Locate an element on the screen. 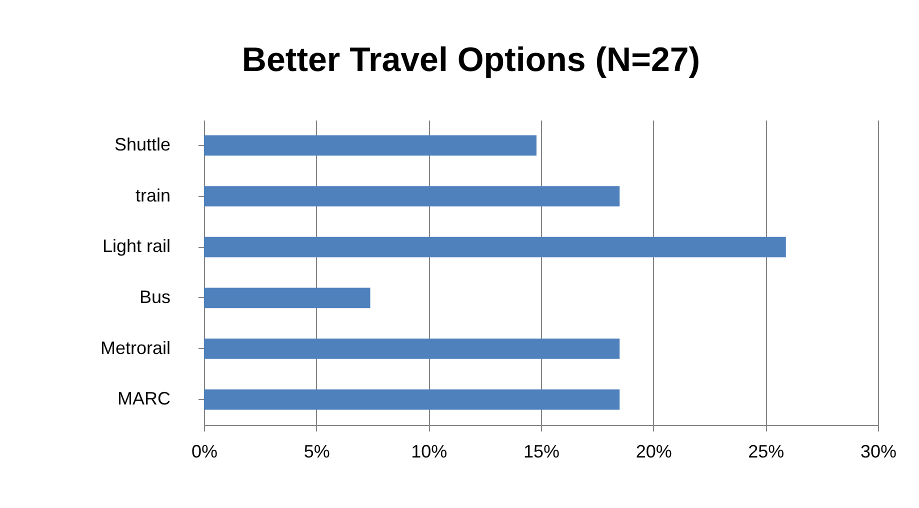 This screenshot has height=508, width=919. x-tick-label: 25% is located at coordinates (766, 452).